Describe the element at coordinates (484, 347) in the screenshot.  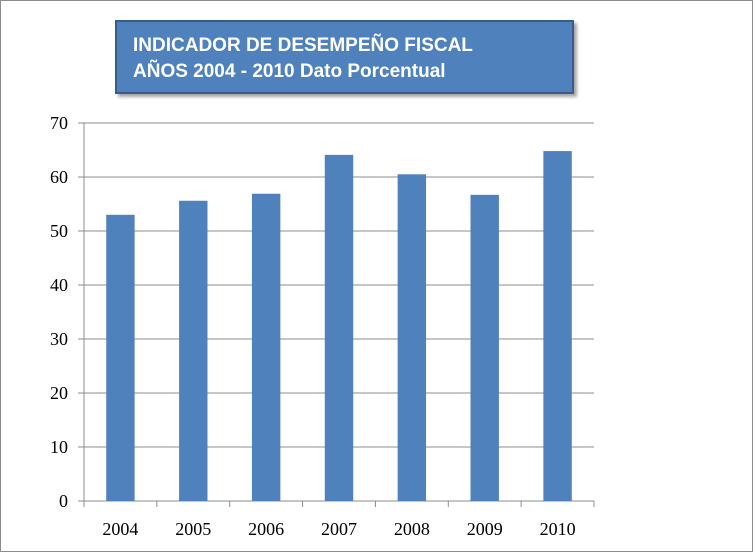
I see `bar-2009` at that location.